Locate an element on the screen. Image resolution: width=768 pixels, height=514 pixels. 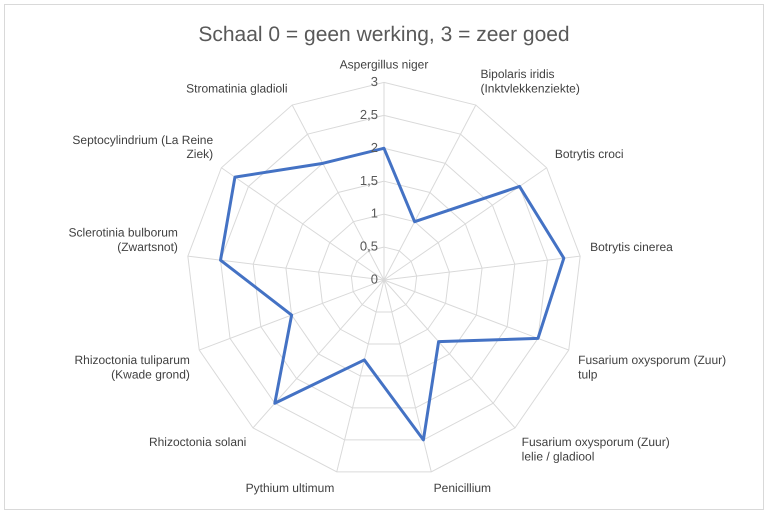
spoke-label: Stromatinia gladioli is located at coordinates (237, 88).